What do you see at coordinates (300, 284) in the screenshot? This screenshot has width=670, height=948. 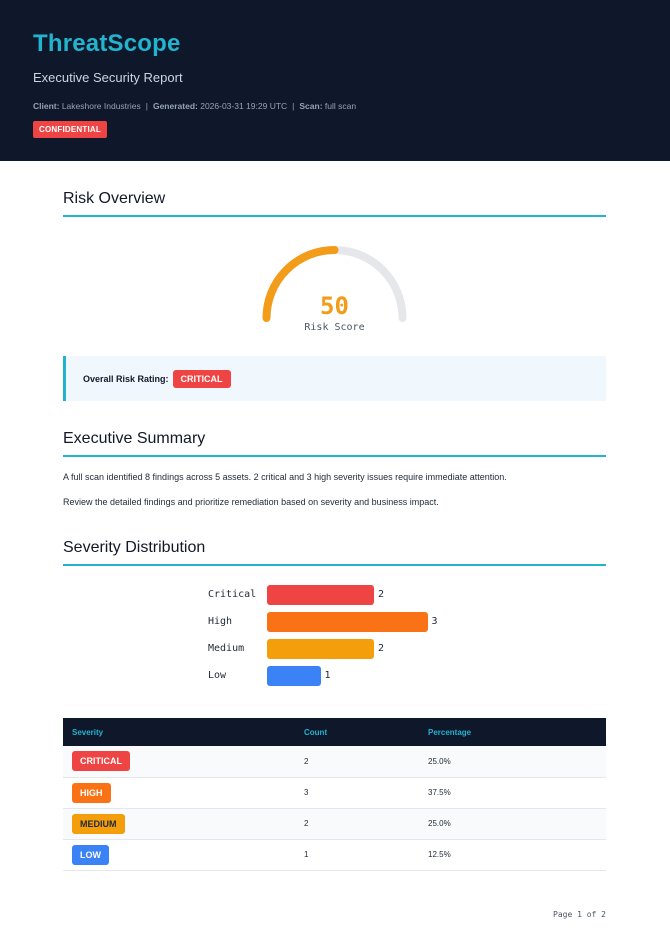 I see `gauge-fill` at bounding box center [300, 284].